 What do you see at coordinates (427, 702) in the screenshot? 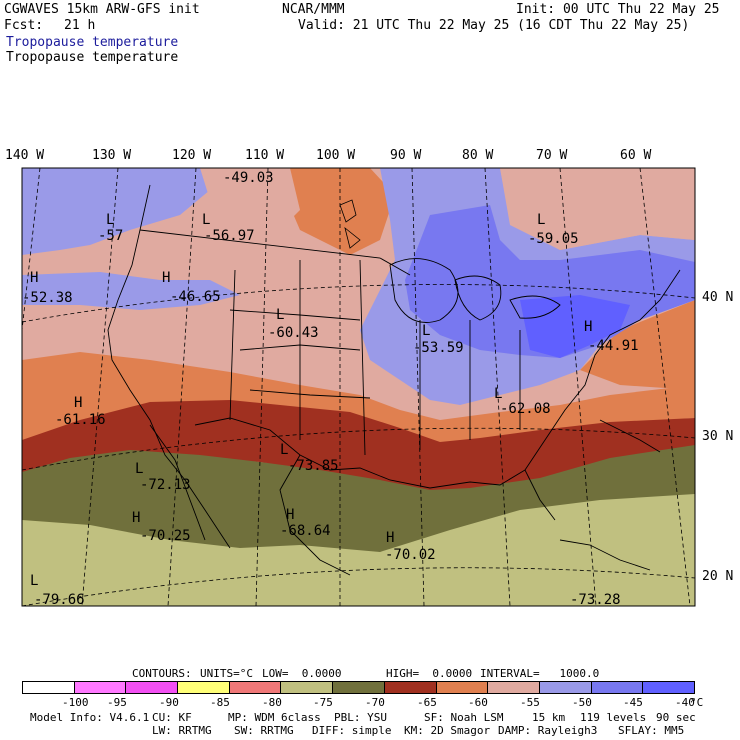
I see `colorbar-label: -65` at bounding box center [427, 702].